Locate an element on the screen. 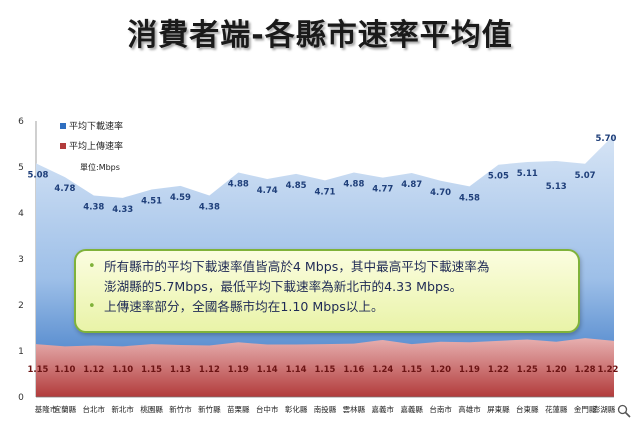 The width and height of the screenshot is (640, 431). download-data-label: 5.07 is located at coordinates (585, 176).